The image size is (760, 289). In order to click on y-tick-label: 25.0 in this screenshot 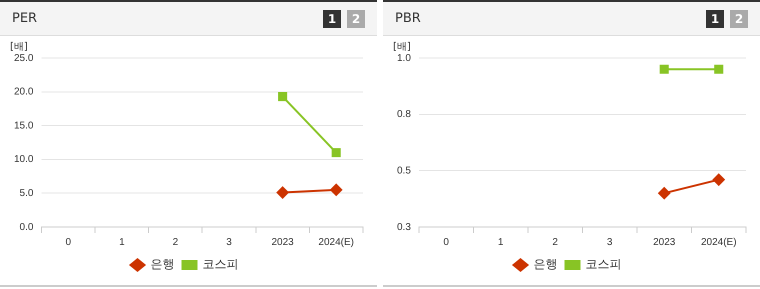, I will do `click(24, 58)`.